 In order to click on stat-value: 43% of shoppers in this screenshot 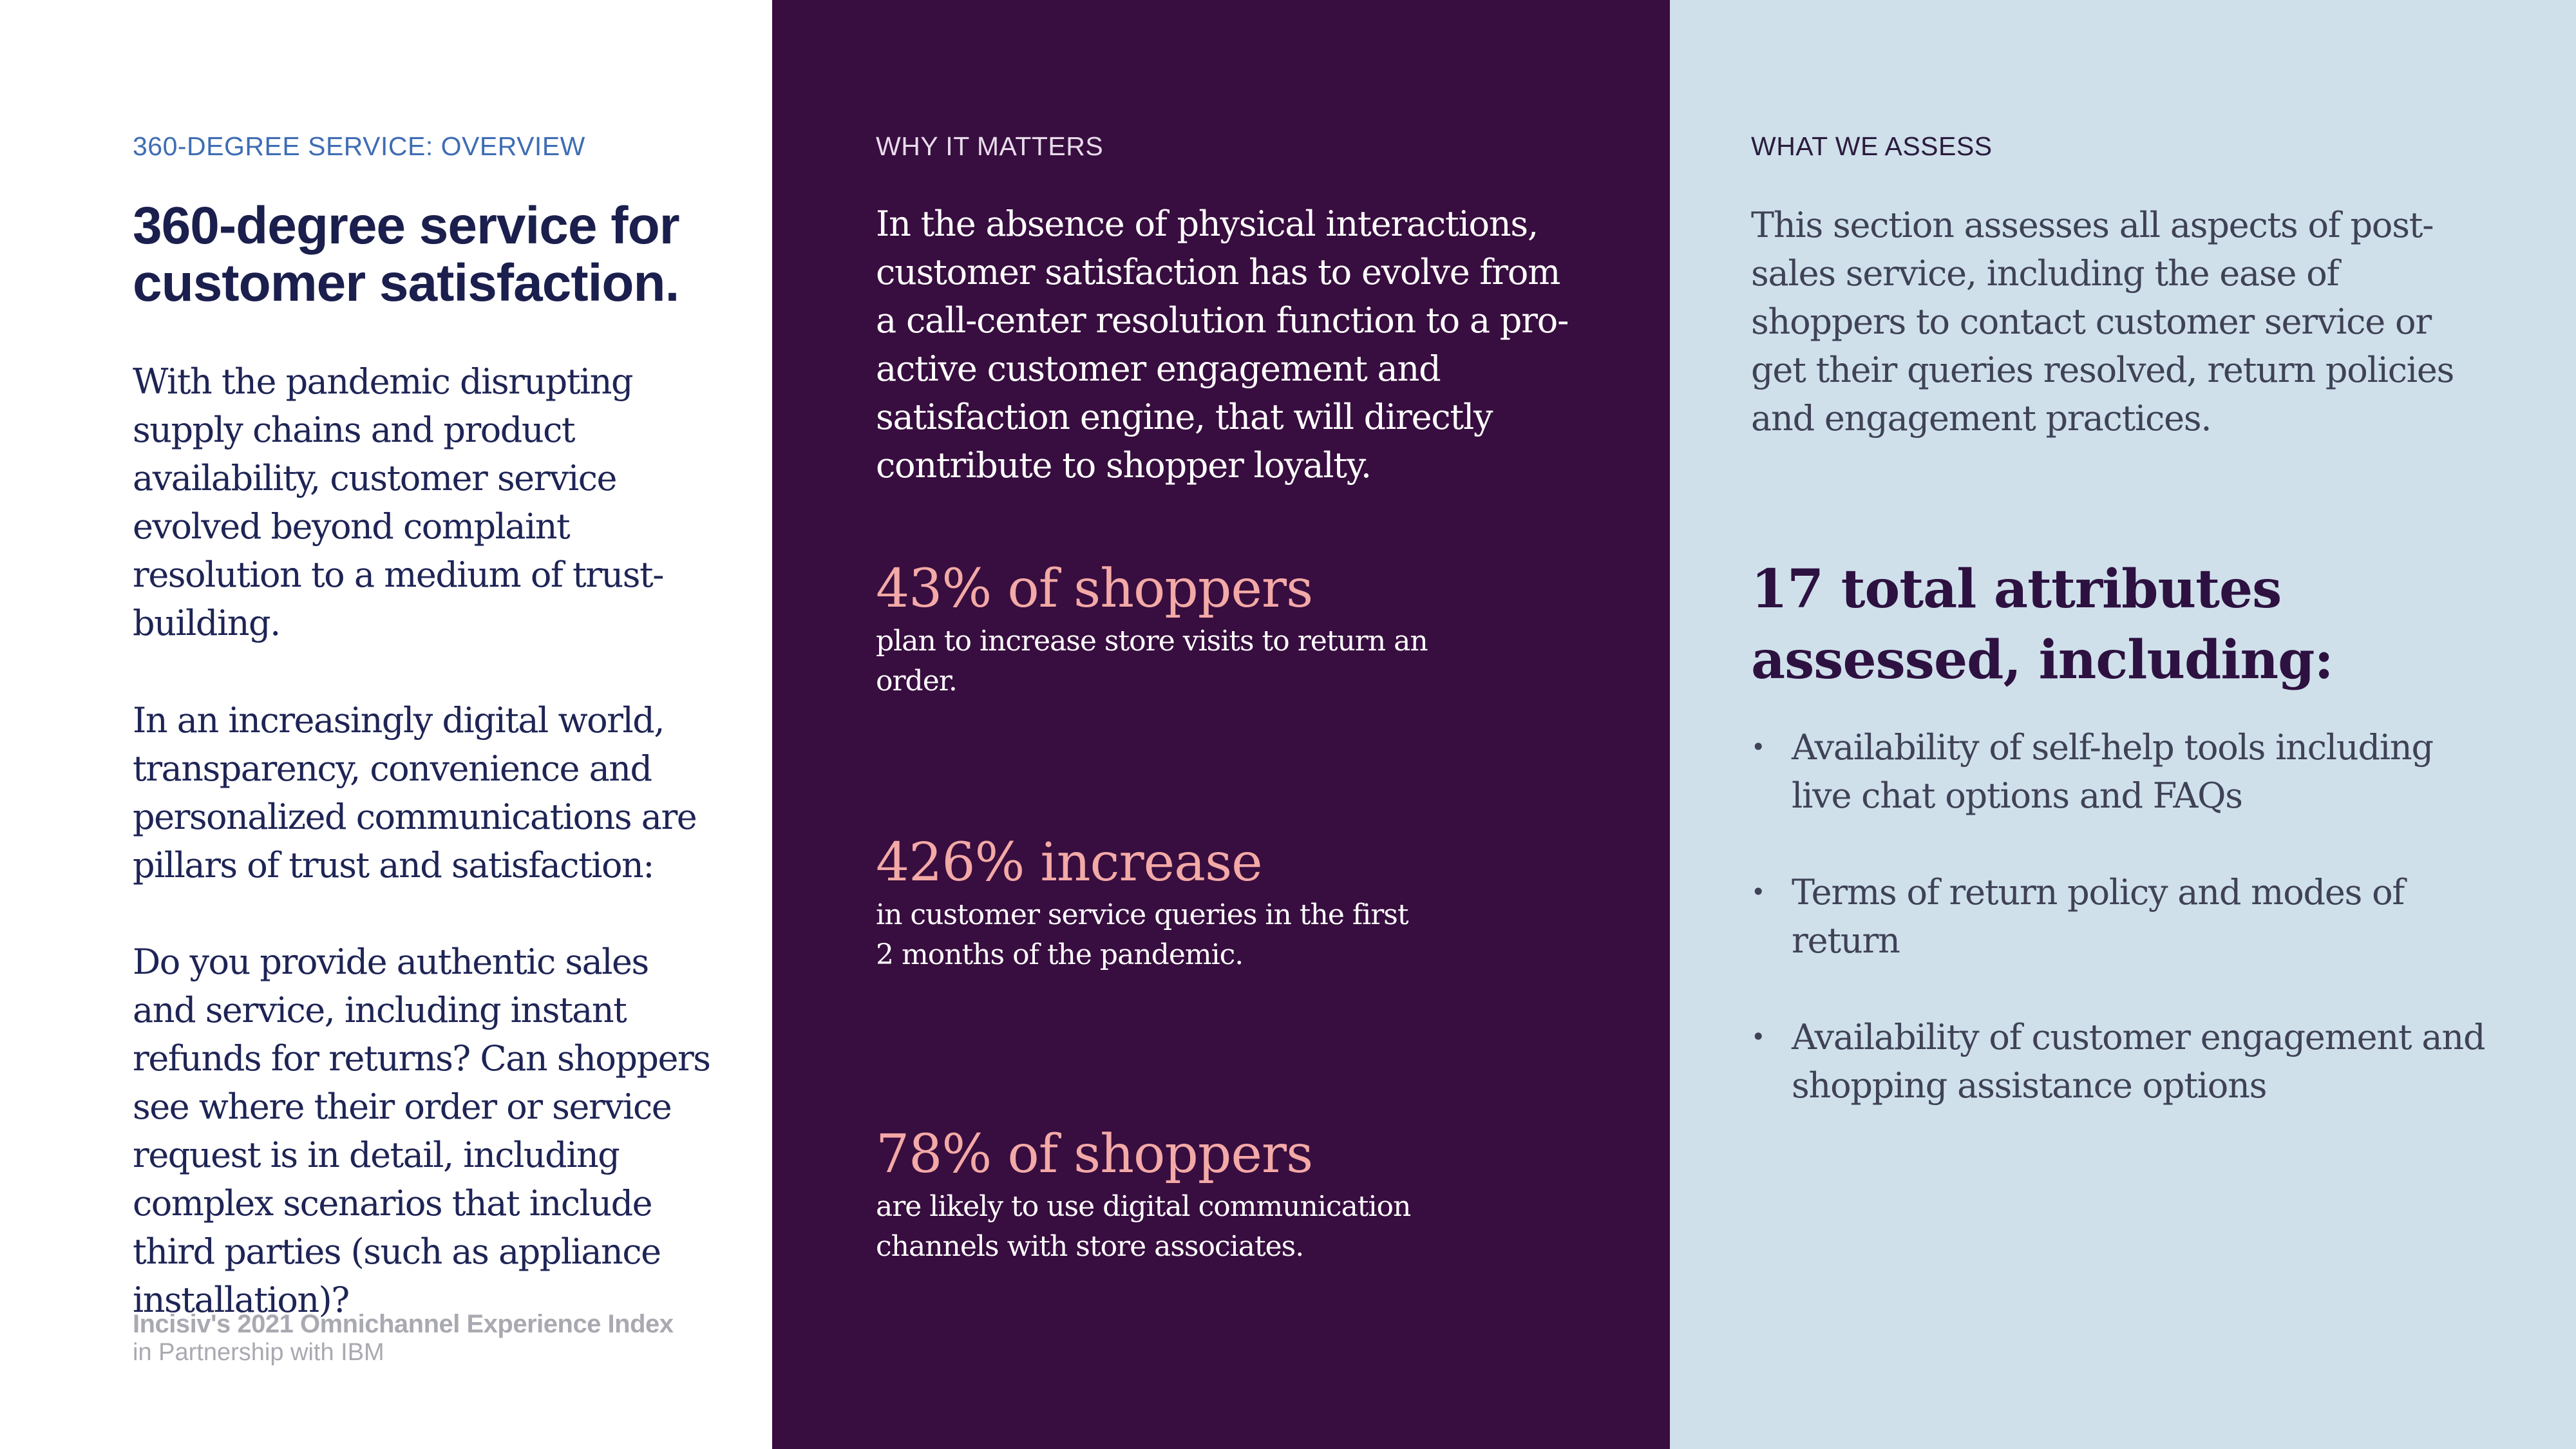, I will do `click(1094, 589)`.